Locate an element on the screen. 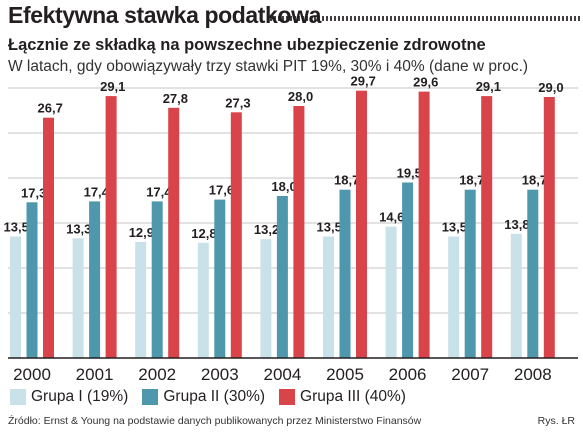 The width and height of the screenshot is (583, 433). figure-credit: Rys. ŁR is located at coordinates (556, 421).